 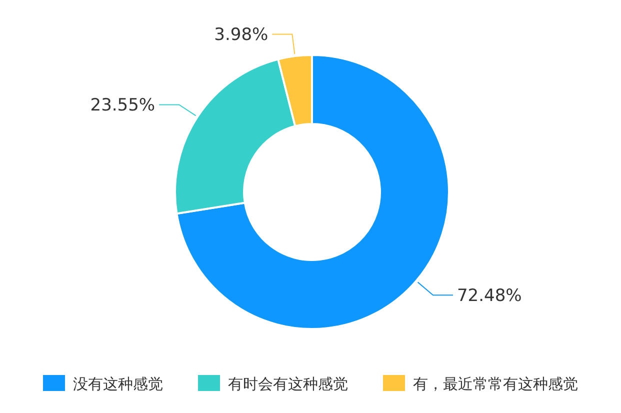 What do you see at coordinates (288, 384) in the screenshot?
I see `legend-label: 有时会有这种感觉` at bounding box center [288, 384].